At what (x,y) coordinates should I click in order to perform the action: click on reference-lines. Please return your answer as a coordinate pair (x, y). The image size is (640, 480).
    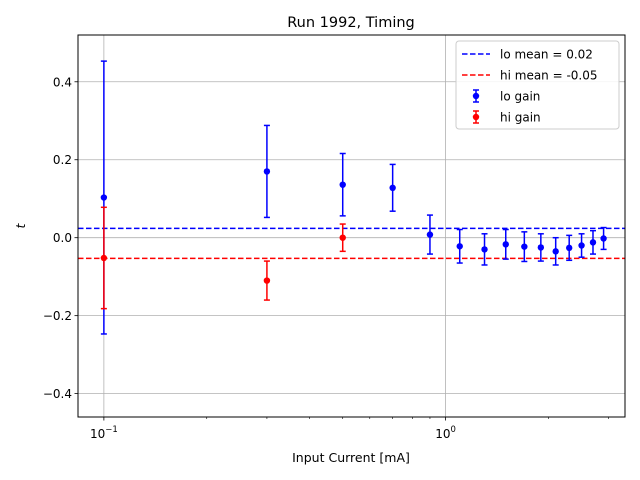
    Looking at the image, I should click on (351, 243).